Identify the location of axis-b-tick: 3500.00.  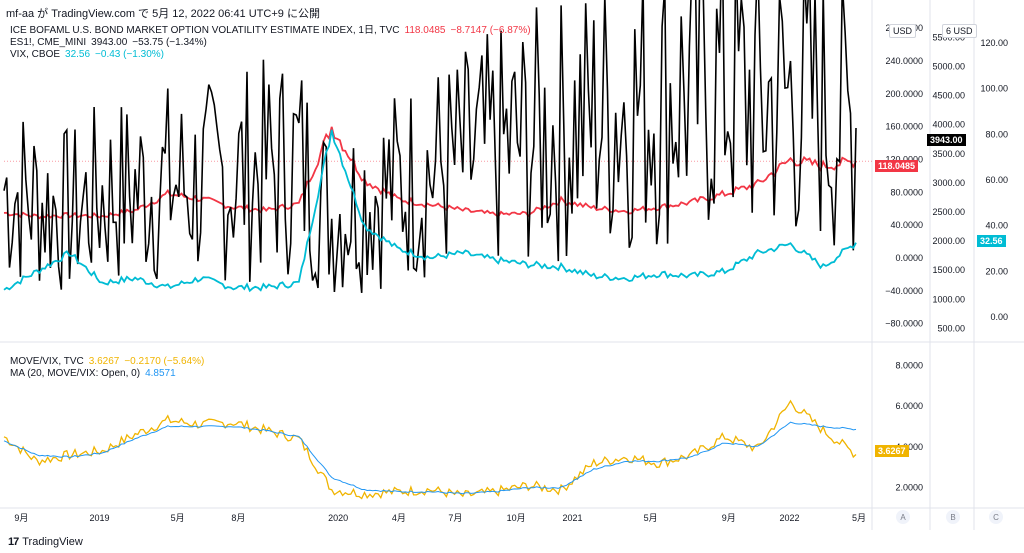
(948, 154).